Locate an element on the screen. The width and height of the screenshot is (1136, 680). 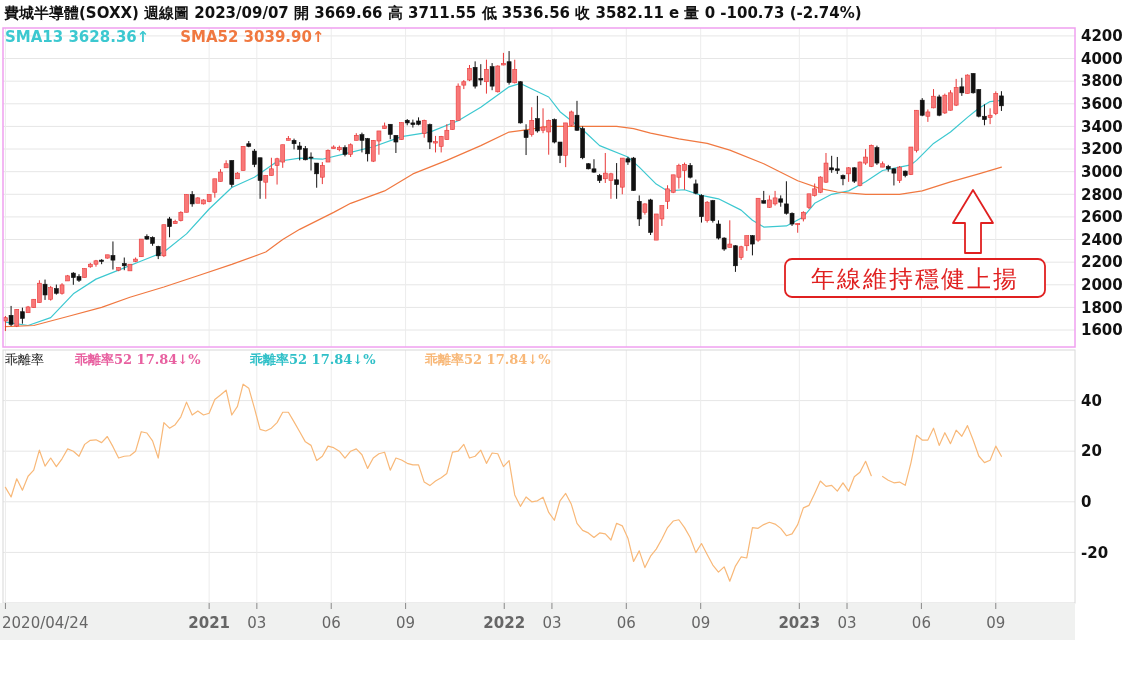
y-tick-label: 3200 is located at coordinates (1102, 149).